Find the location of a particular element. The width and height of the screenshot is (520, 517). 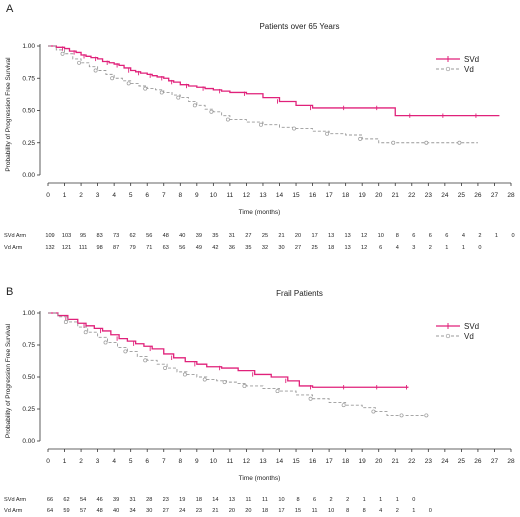

risk-count: 57 is located at coordinates (83, 511).